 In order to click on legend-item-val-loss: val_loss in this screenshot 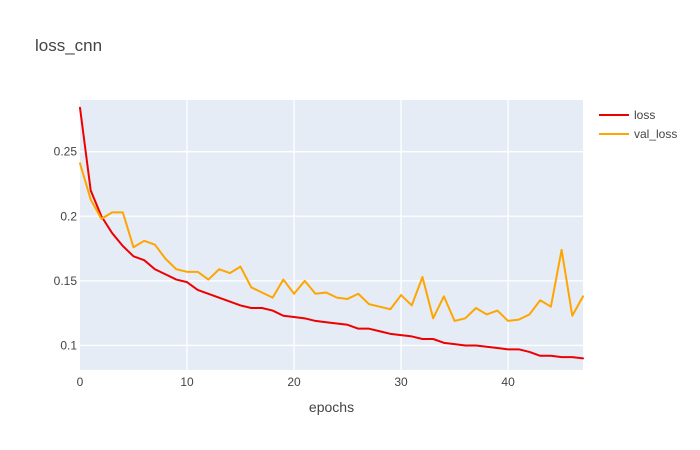, I will do `click(638, 134)`.